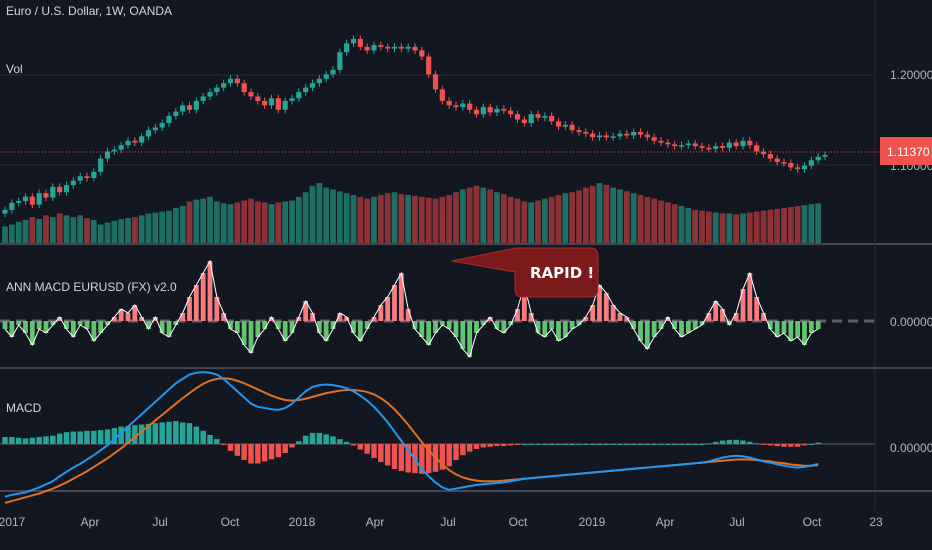  Describe the element at coordinates (89, 11) in the screenshot. I see `symbol-title: Euro / U.S. Dollar, 1W, OANDA` at that location.